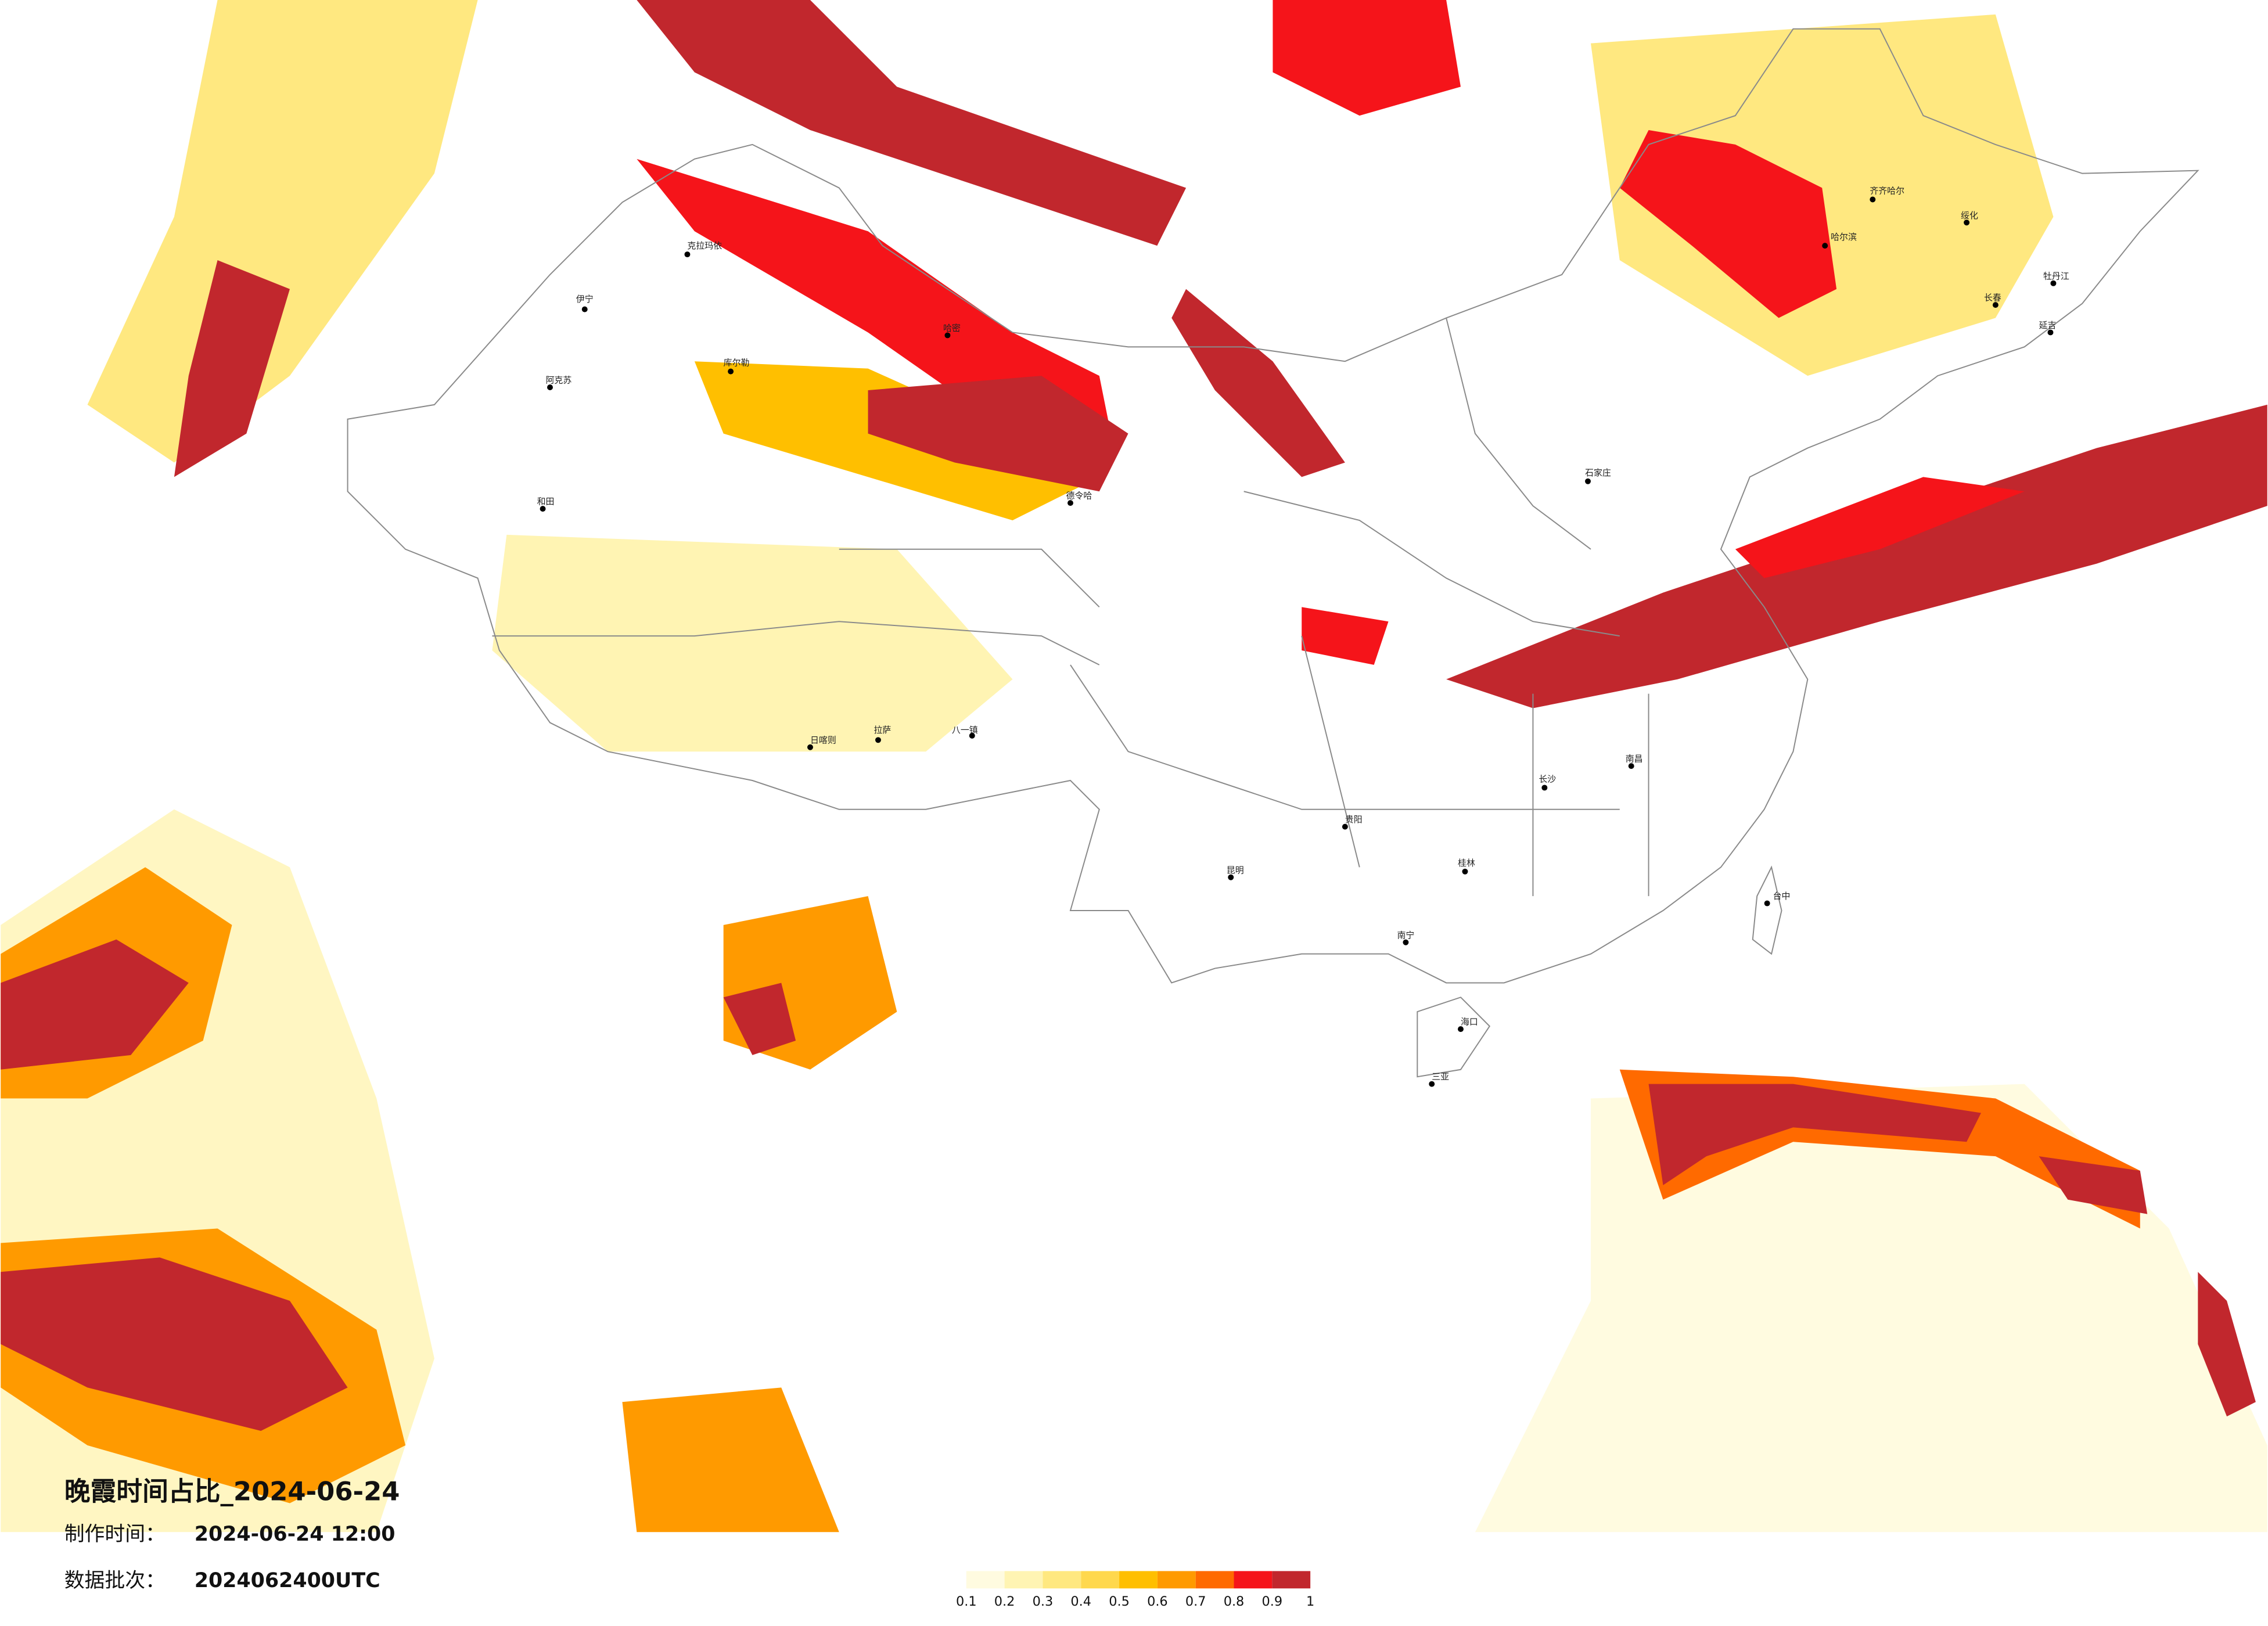  I want to click on city-label: 贵阳, so click(1354, 819).